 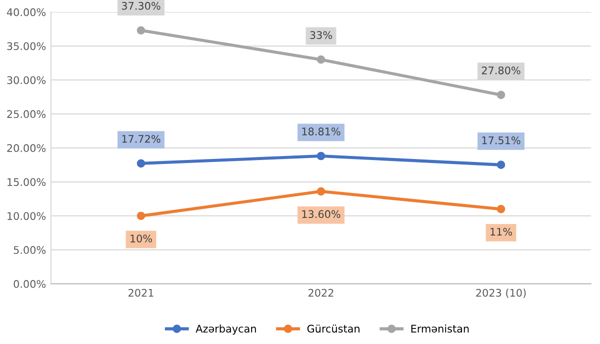 I want to click on y-tick-label: 25.00%, so click(x=26, y=114).